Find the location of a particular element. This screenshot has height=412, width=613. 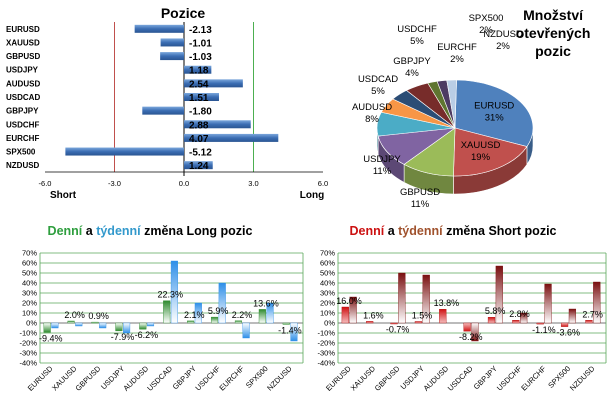

value-label-eurusd: -2.13 is located at coordinates (200, 30).